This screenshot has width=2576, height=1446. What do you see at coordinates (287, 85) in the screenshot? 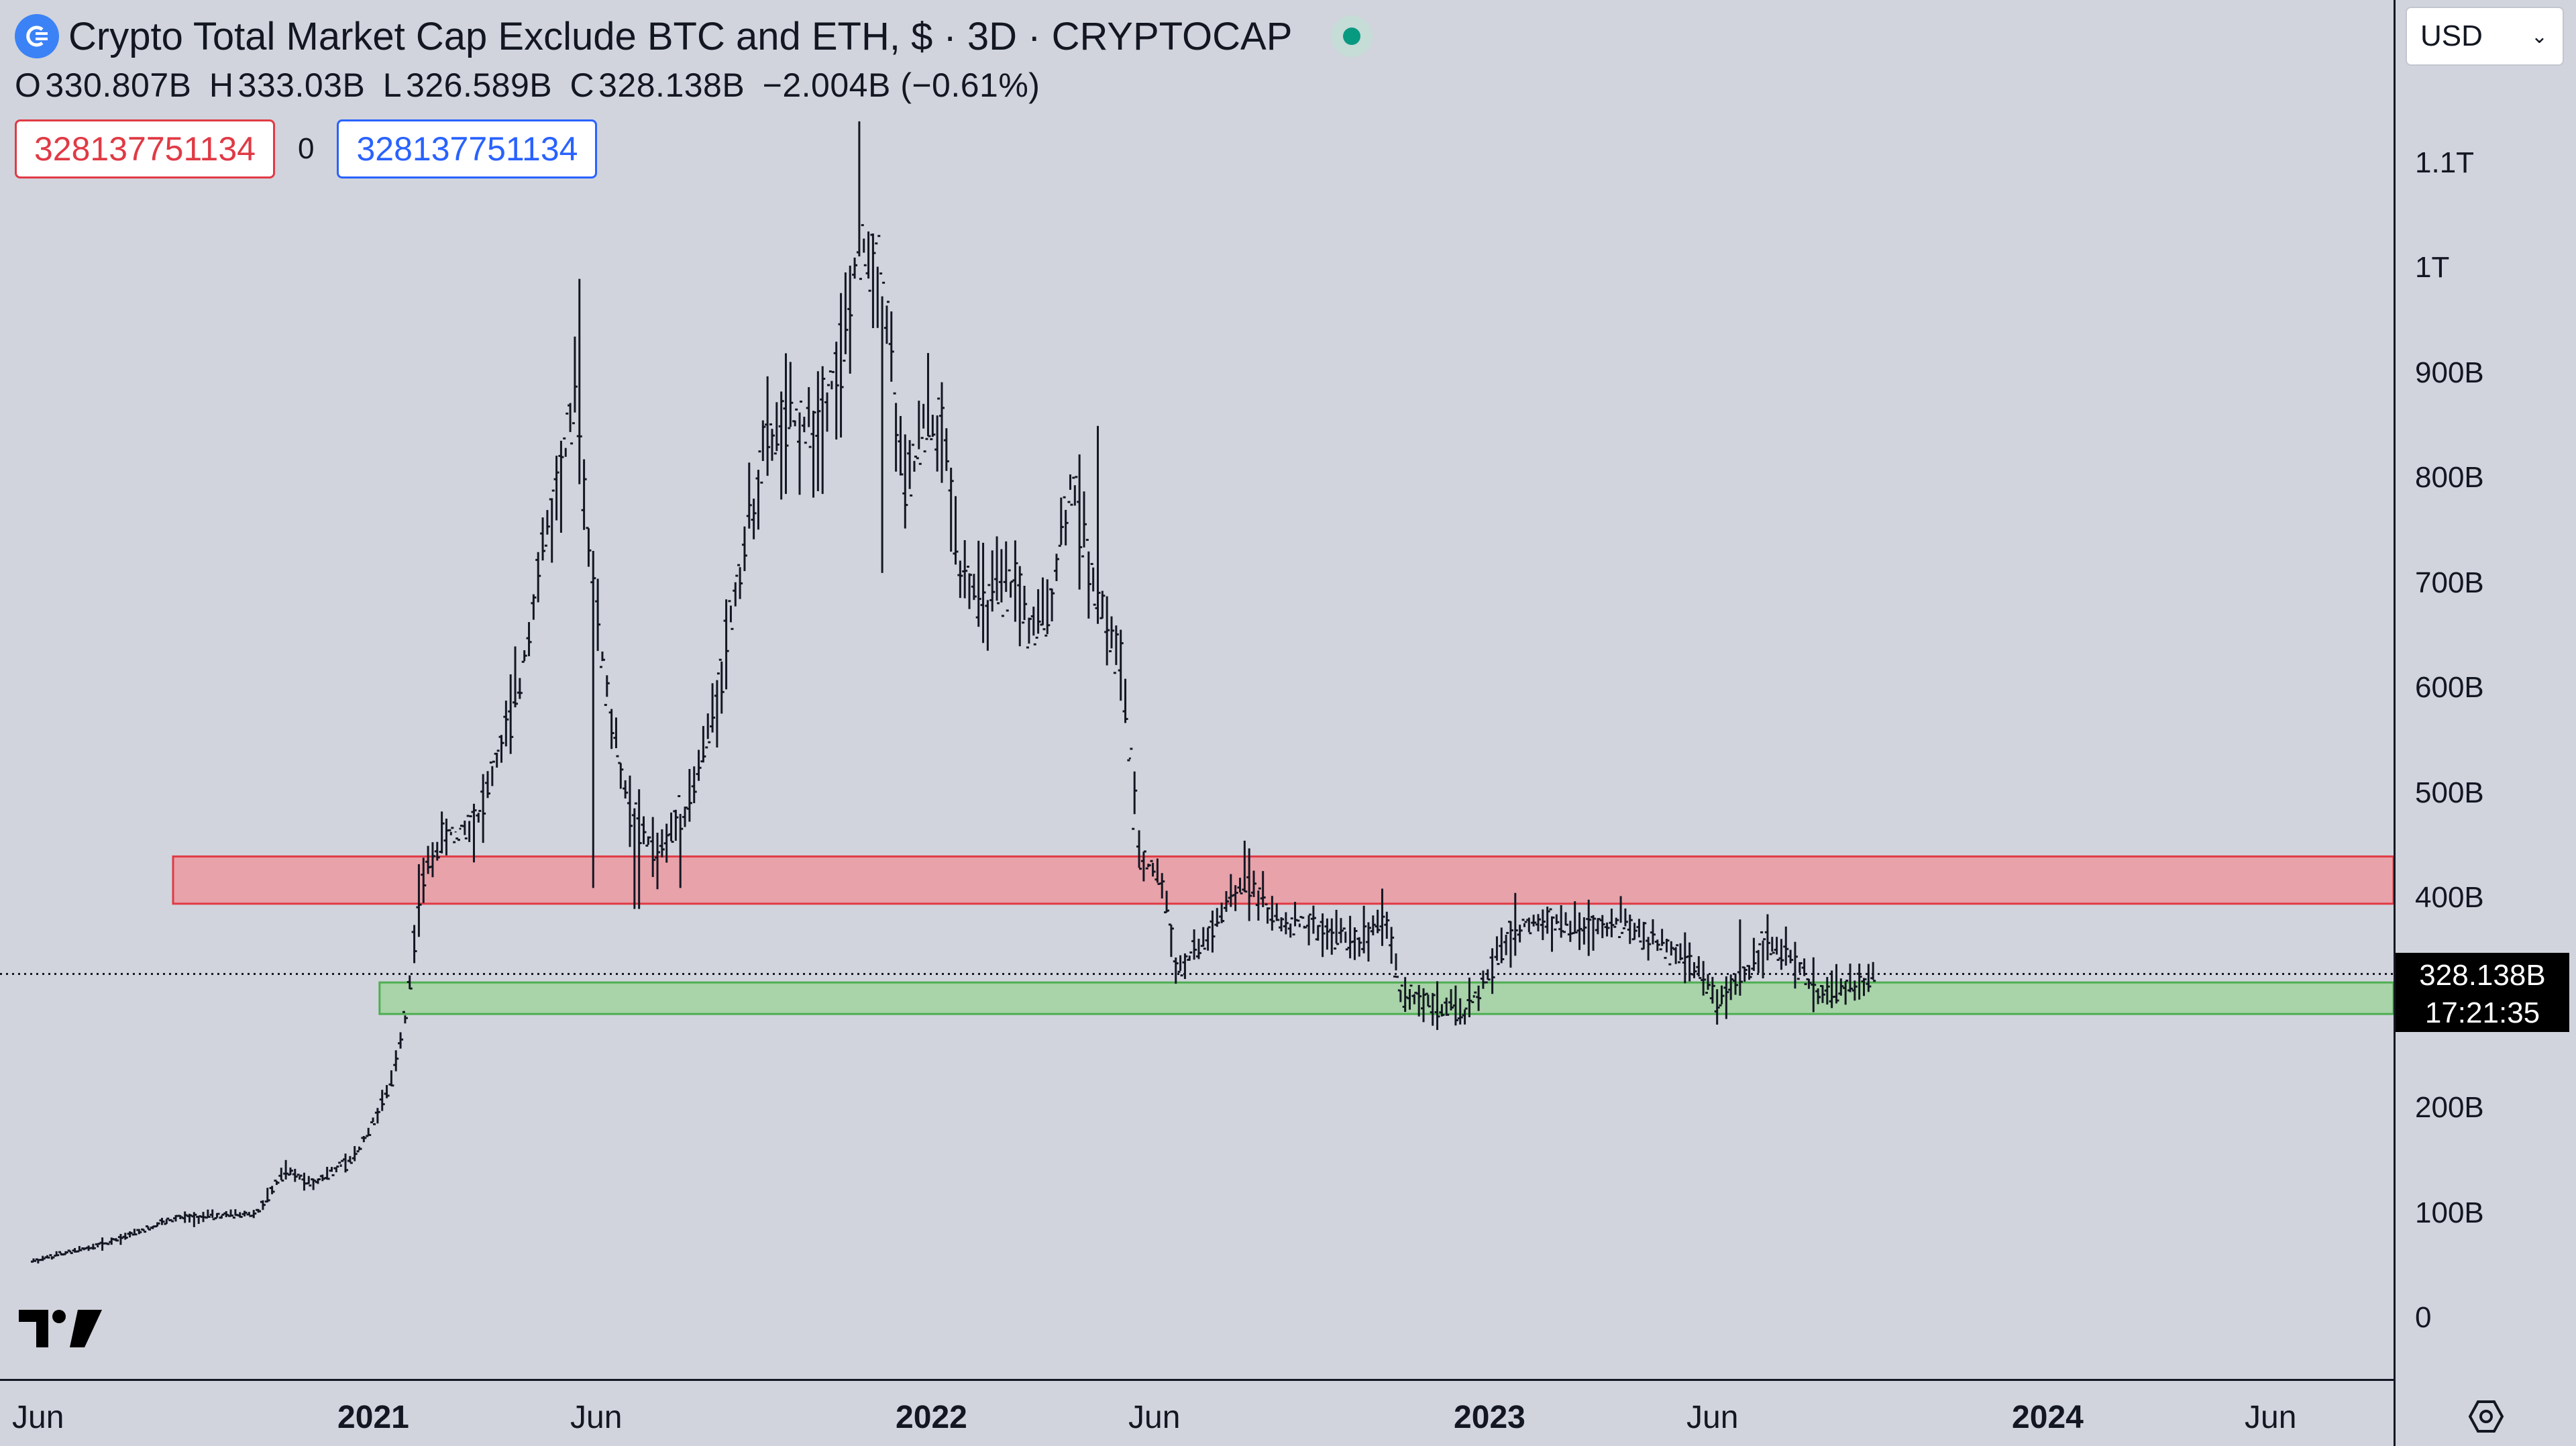
I see `ohlc-high: H 333.03B` at bounding box center [287, 85].